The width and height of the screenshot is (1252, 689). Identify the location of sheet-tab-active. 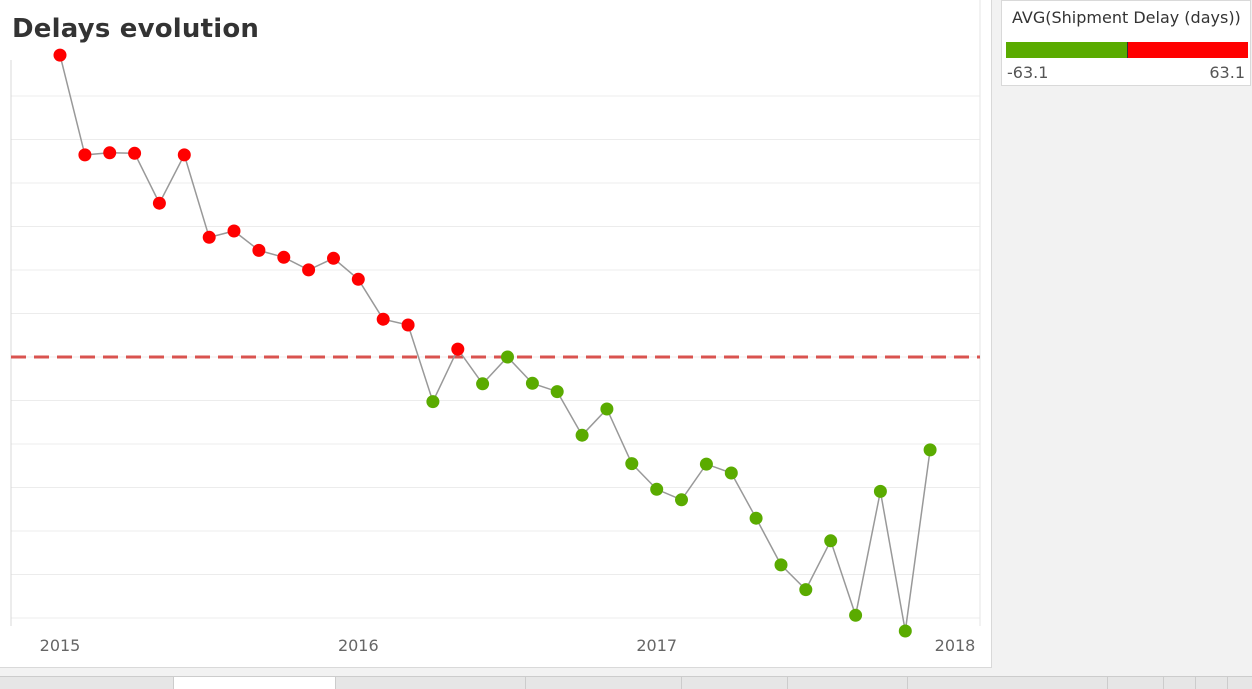
(255, 683).